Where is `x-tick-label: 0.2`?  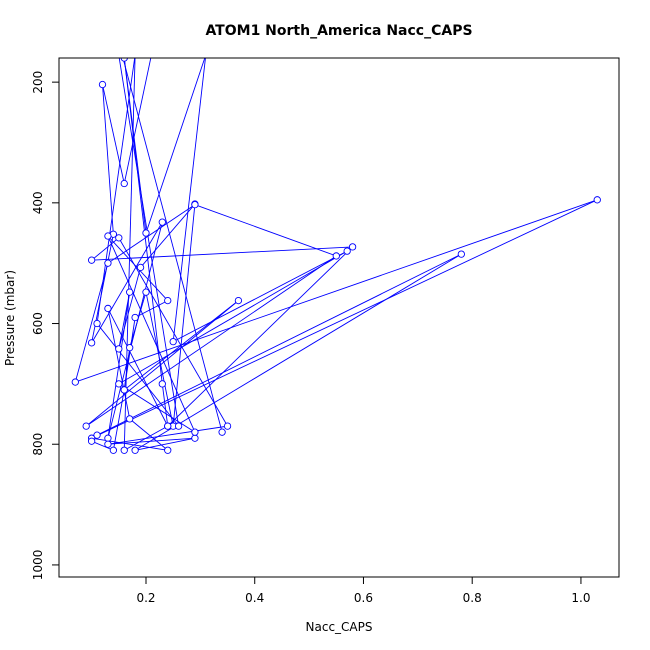 x-tick-label: 0.2 is located at coordinates (145, 598).